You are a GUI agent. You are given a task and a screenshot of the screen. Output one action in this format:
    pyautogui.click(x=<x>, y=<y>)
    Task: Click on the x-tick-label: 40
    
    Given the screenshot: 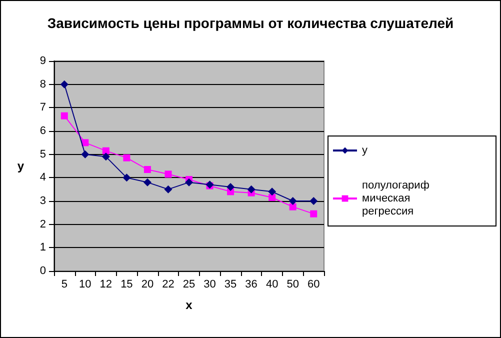 What is the action you would take?
    pyautogui.click(x=272, y=284)
    